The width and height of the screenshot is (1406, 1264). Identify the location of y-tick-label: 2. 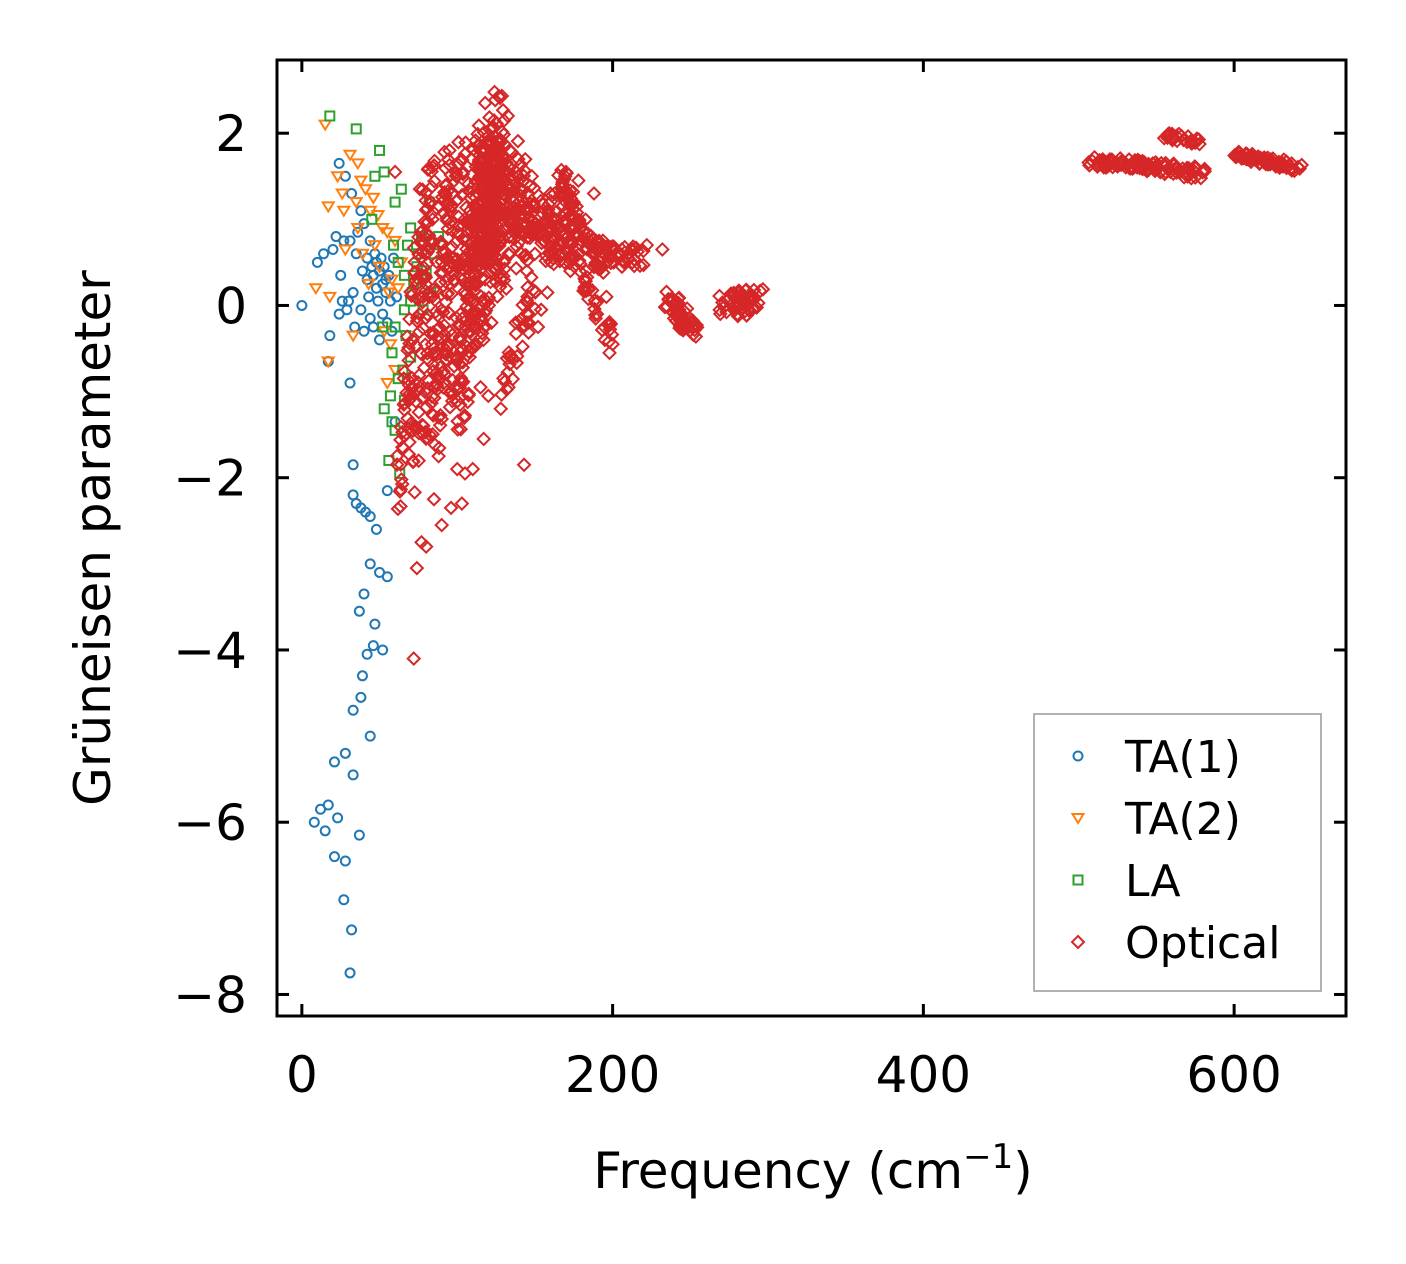
(231, 134).